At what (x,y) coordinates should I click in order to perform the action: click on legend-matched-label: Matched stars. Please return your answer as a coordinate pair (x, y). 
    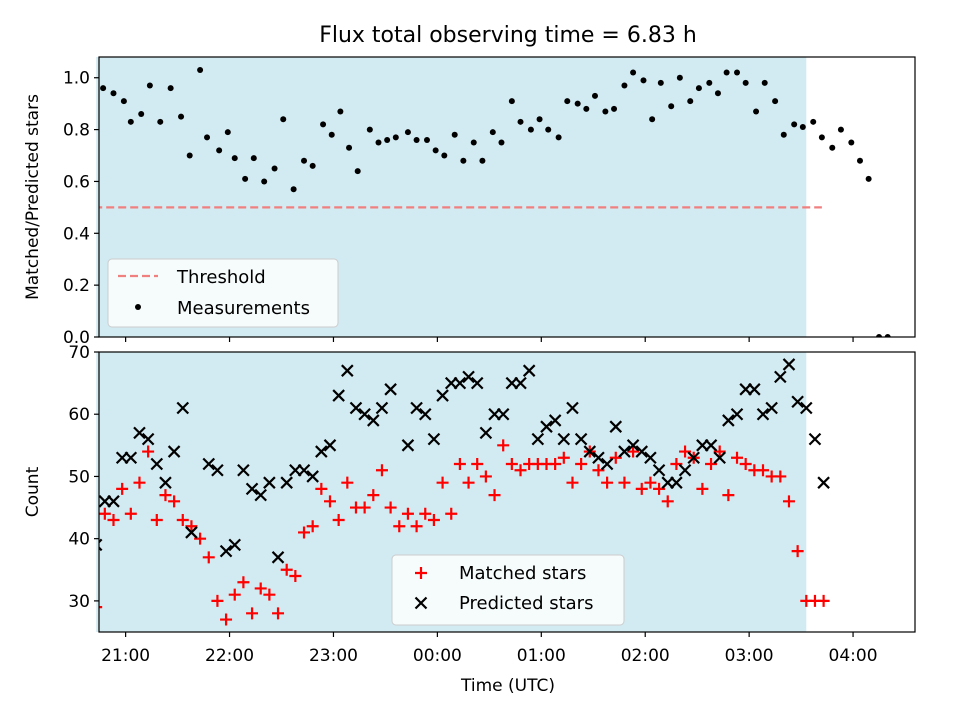
    Looking at the image, I should click on (522, 573).